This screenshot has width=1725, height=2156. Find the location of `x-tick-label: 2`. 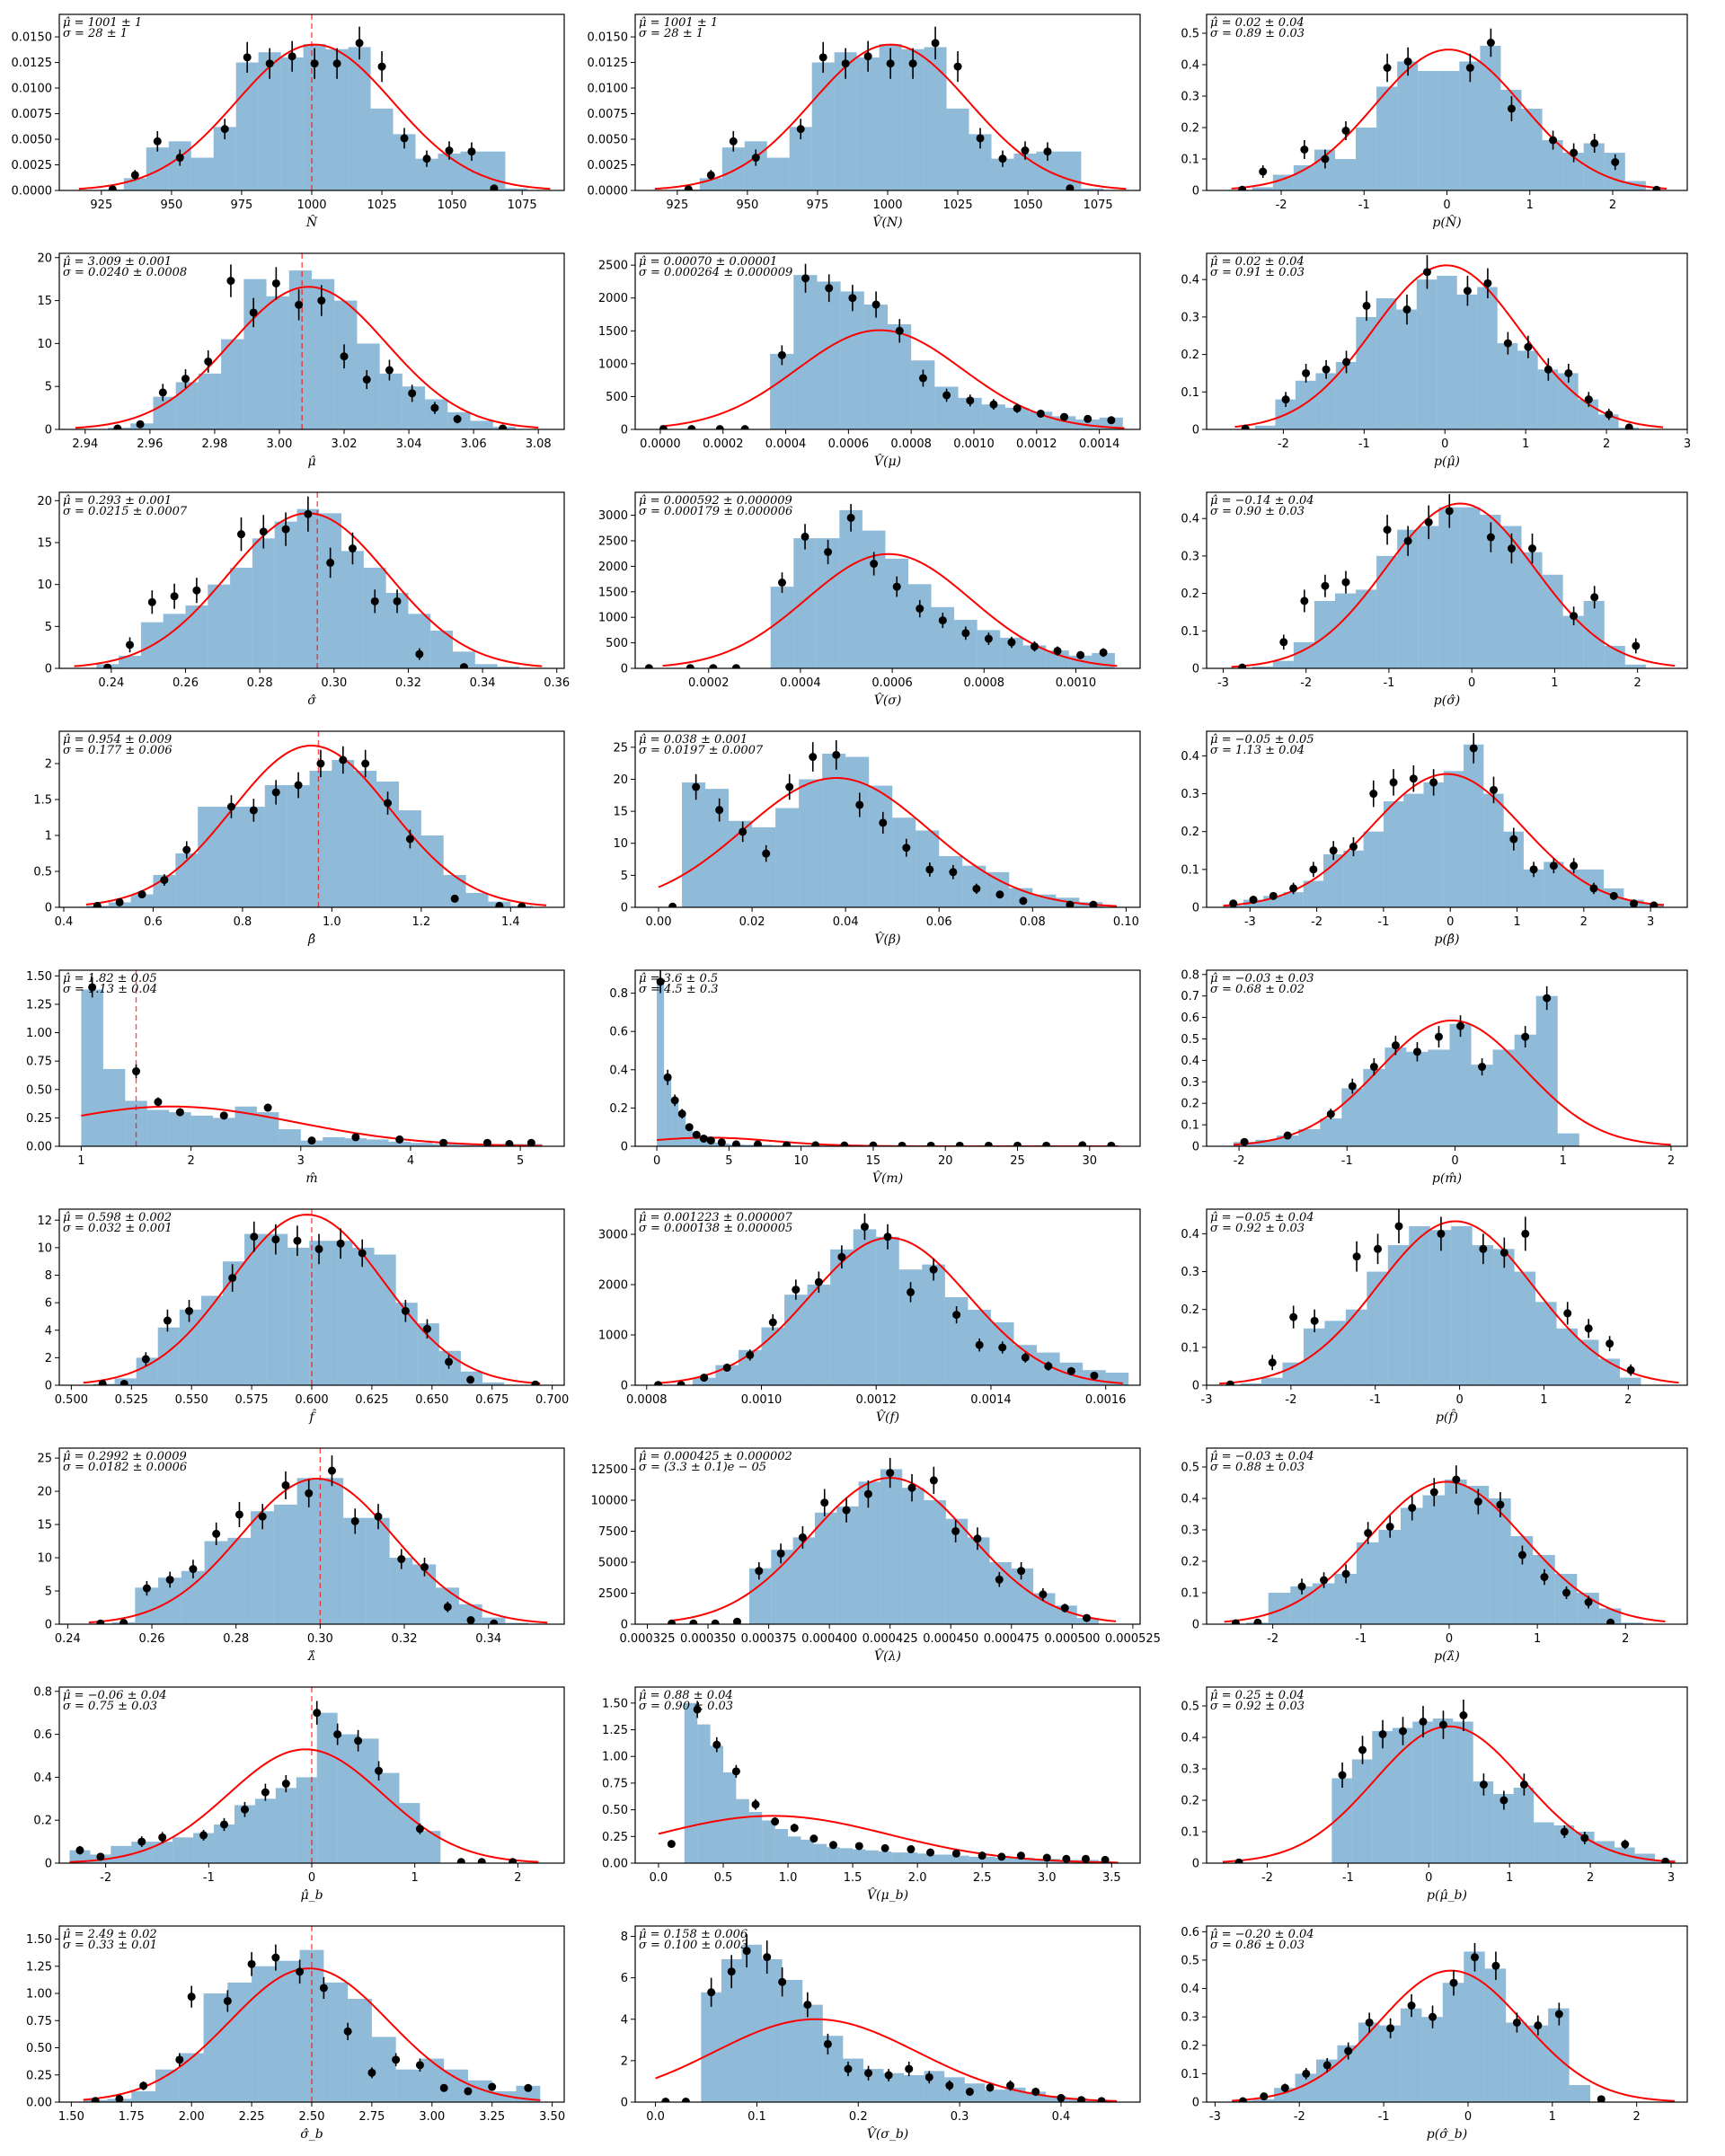

x-tick-label: 2 is located at coordinates (517, 1878).